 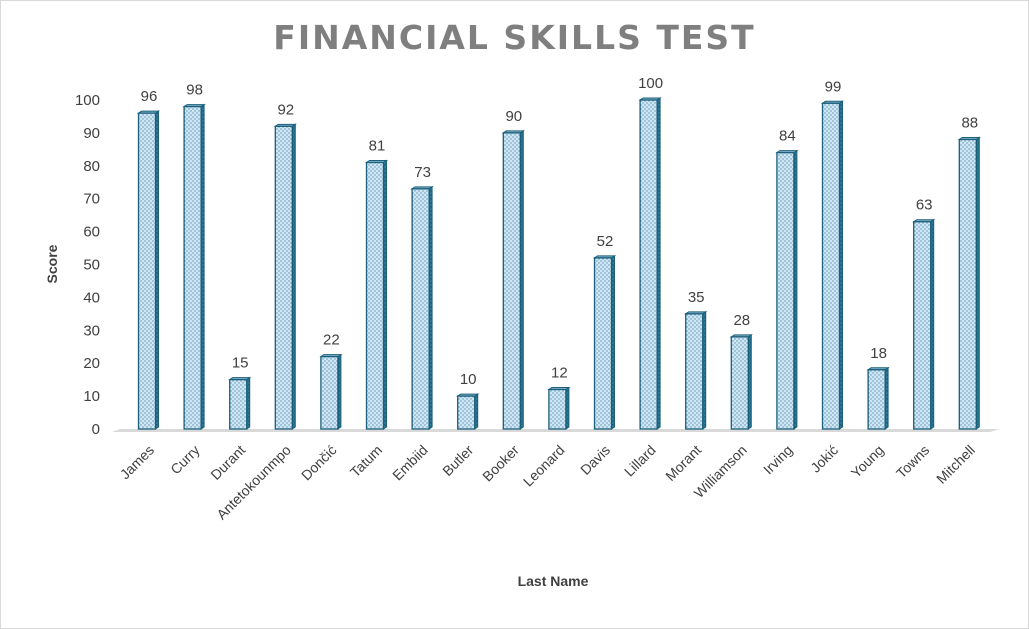 What do you see at coordinates (544, 466) in the screenshot?
I see `x-tick-label: Leonard` at bounding box center [544, 466].